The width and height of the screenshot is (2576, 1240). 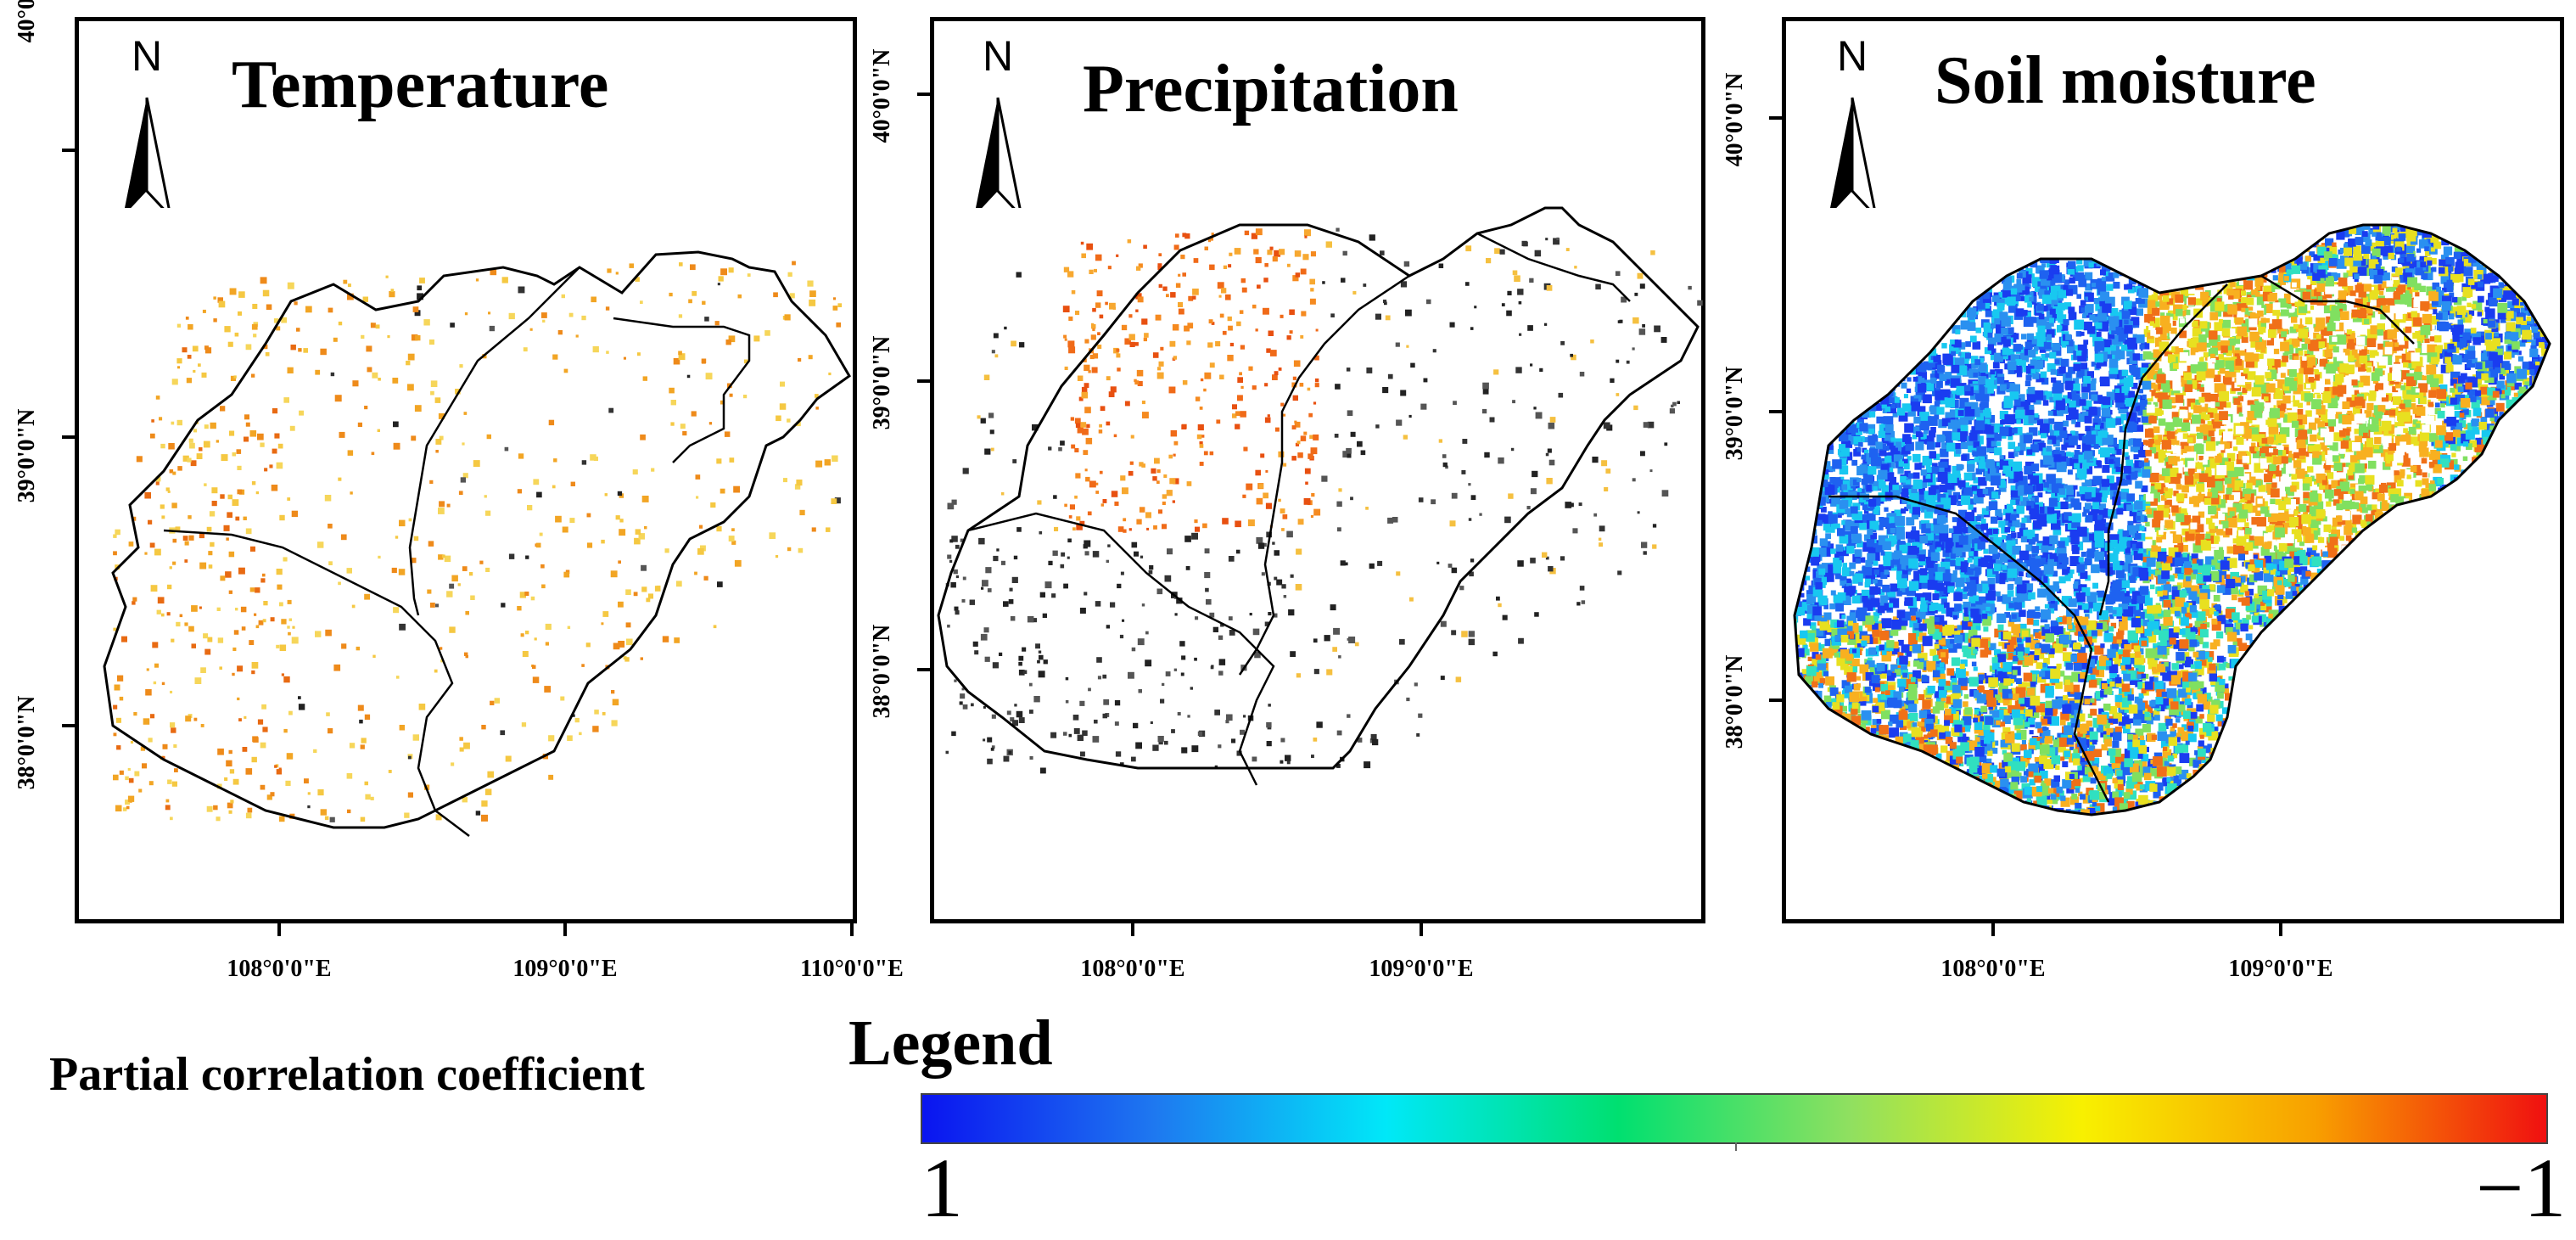 What do you see at coordinates (1554, 267) in the screenshot?
I see `district-boundary` at bounding box center [1554, 267].